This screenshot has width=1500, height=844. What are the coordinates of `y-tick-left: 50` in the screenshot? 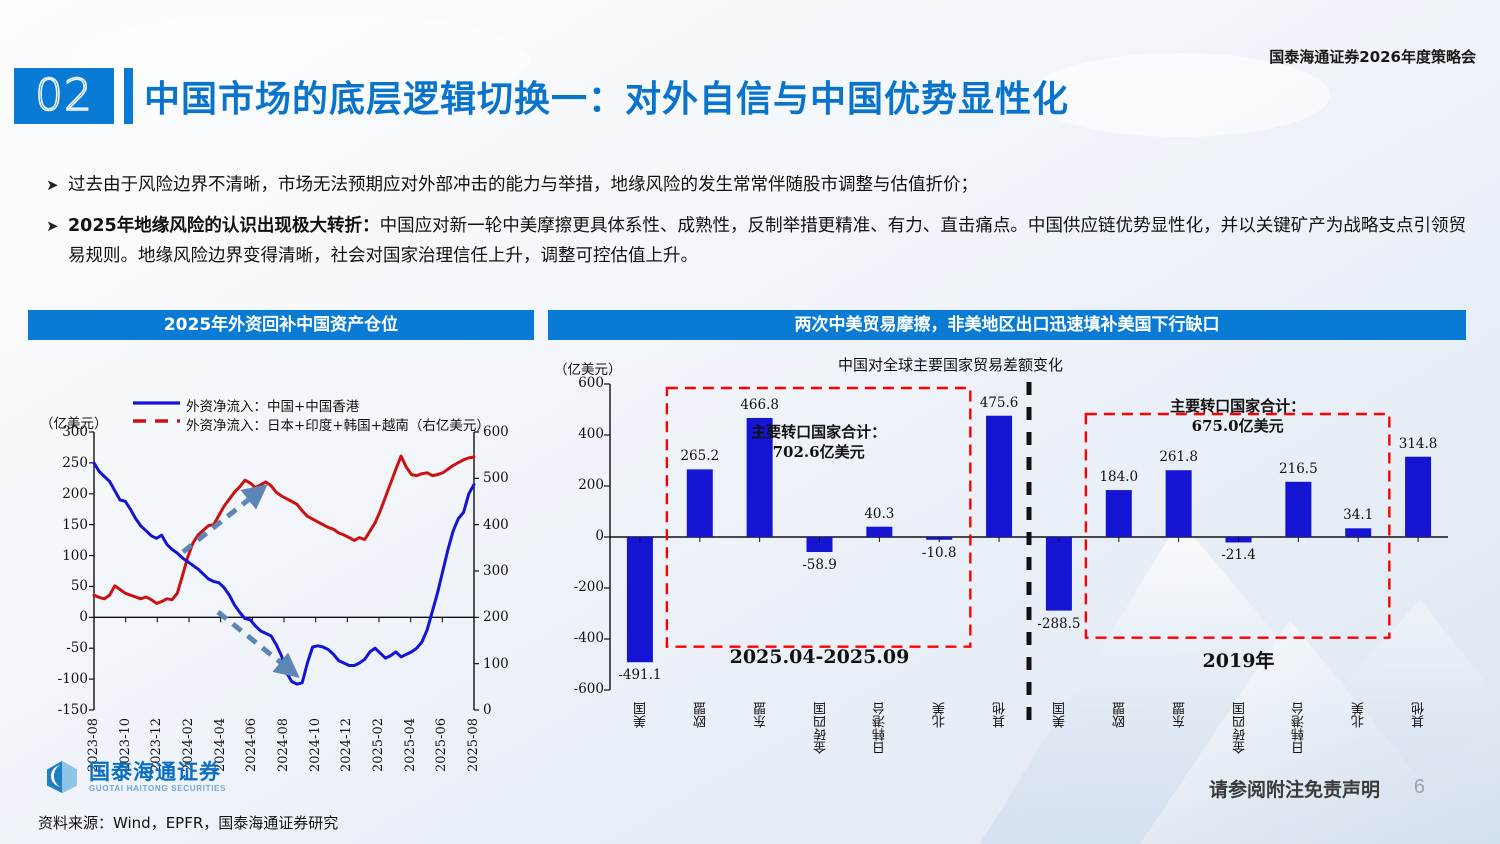 It's located at (79, 586).